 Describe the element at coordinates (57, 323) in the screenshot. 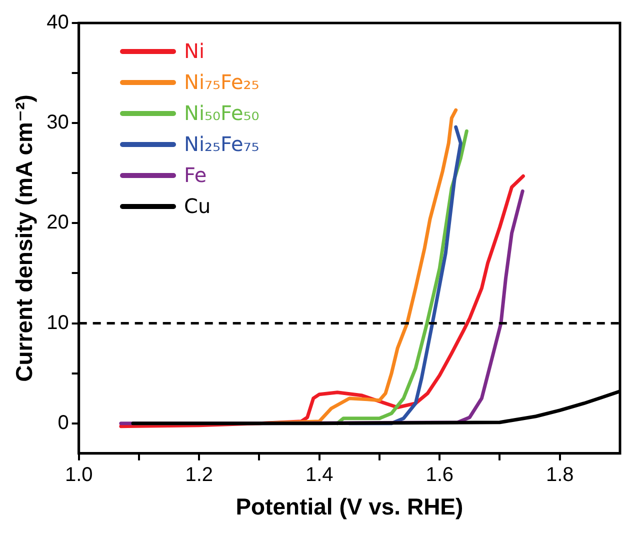

I see `y-tick-label: 10` at that location.